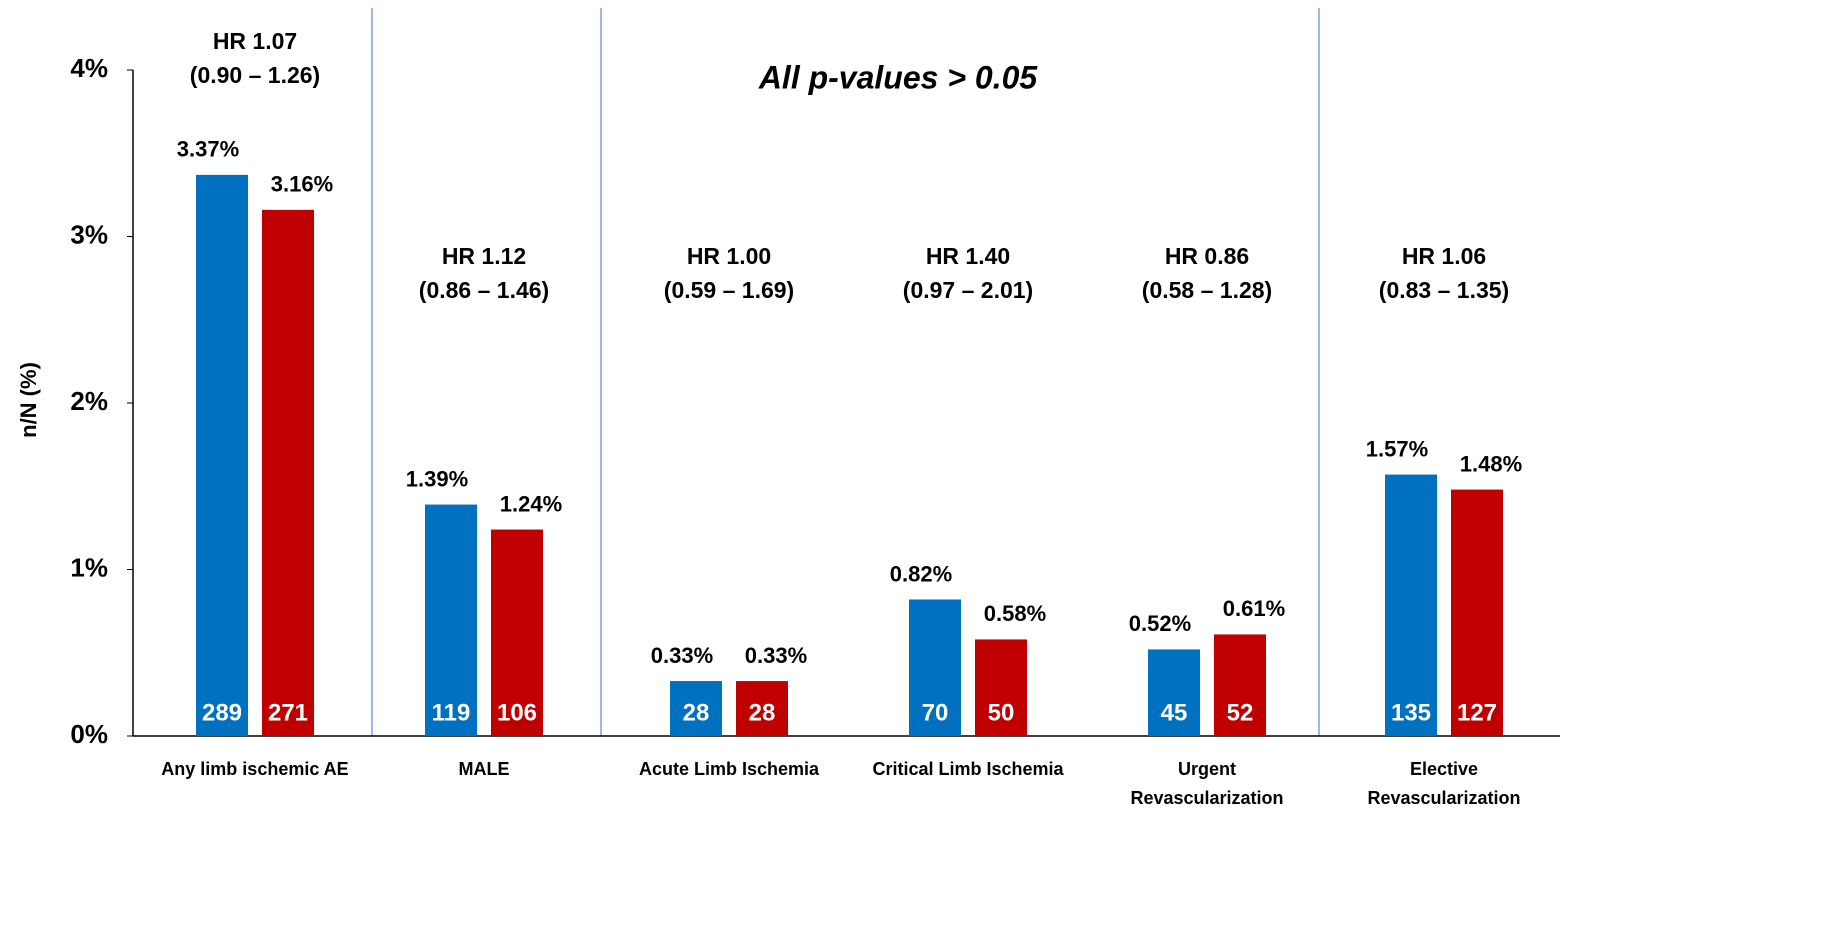 Image resolution: width=1841 pixels, height=947 pixels. Describe the element at coordinates (28, 400) in the screenshot. I see `y-axis-label: n/N (%)` at that location.